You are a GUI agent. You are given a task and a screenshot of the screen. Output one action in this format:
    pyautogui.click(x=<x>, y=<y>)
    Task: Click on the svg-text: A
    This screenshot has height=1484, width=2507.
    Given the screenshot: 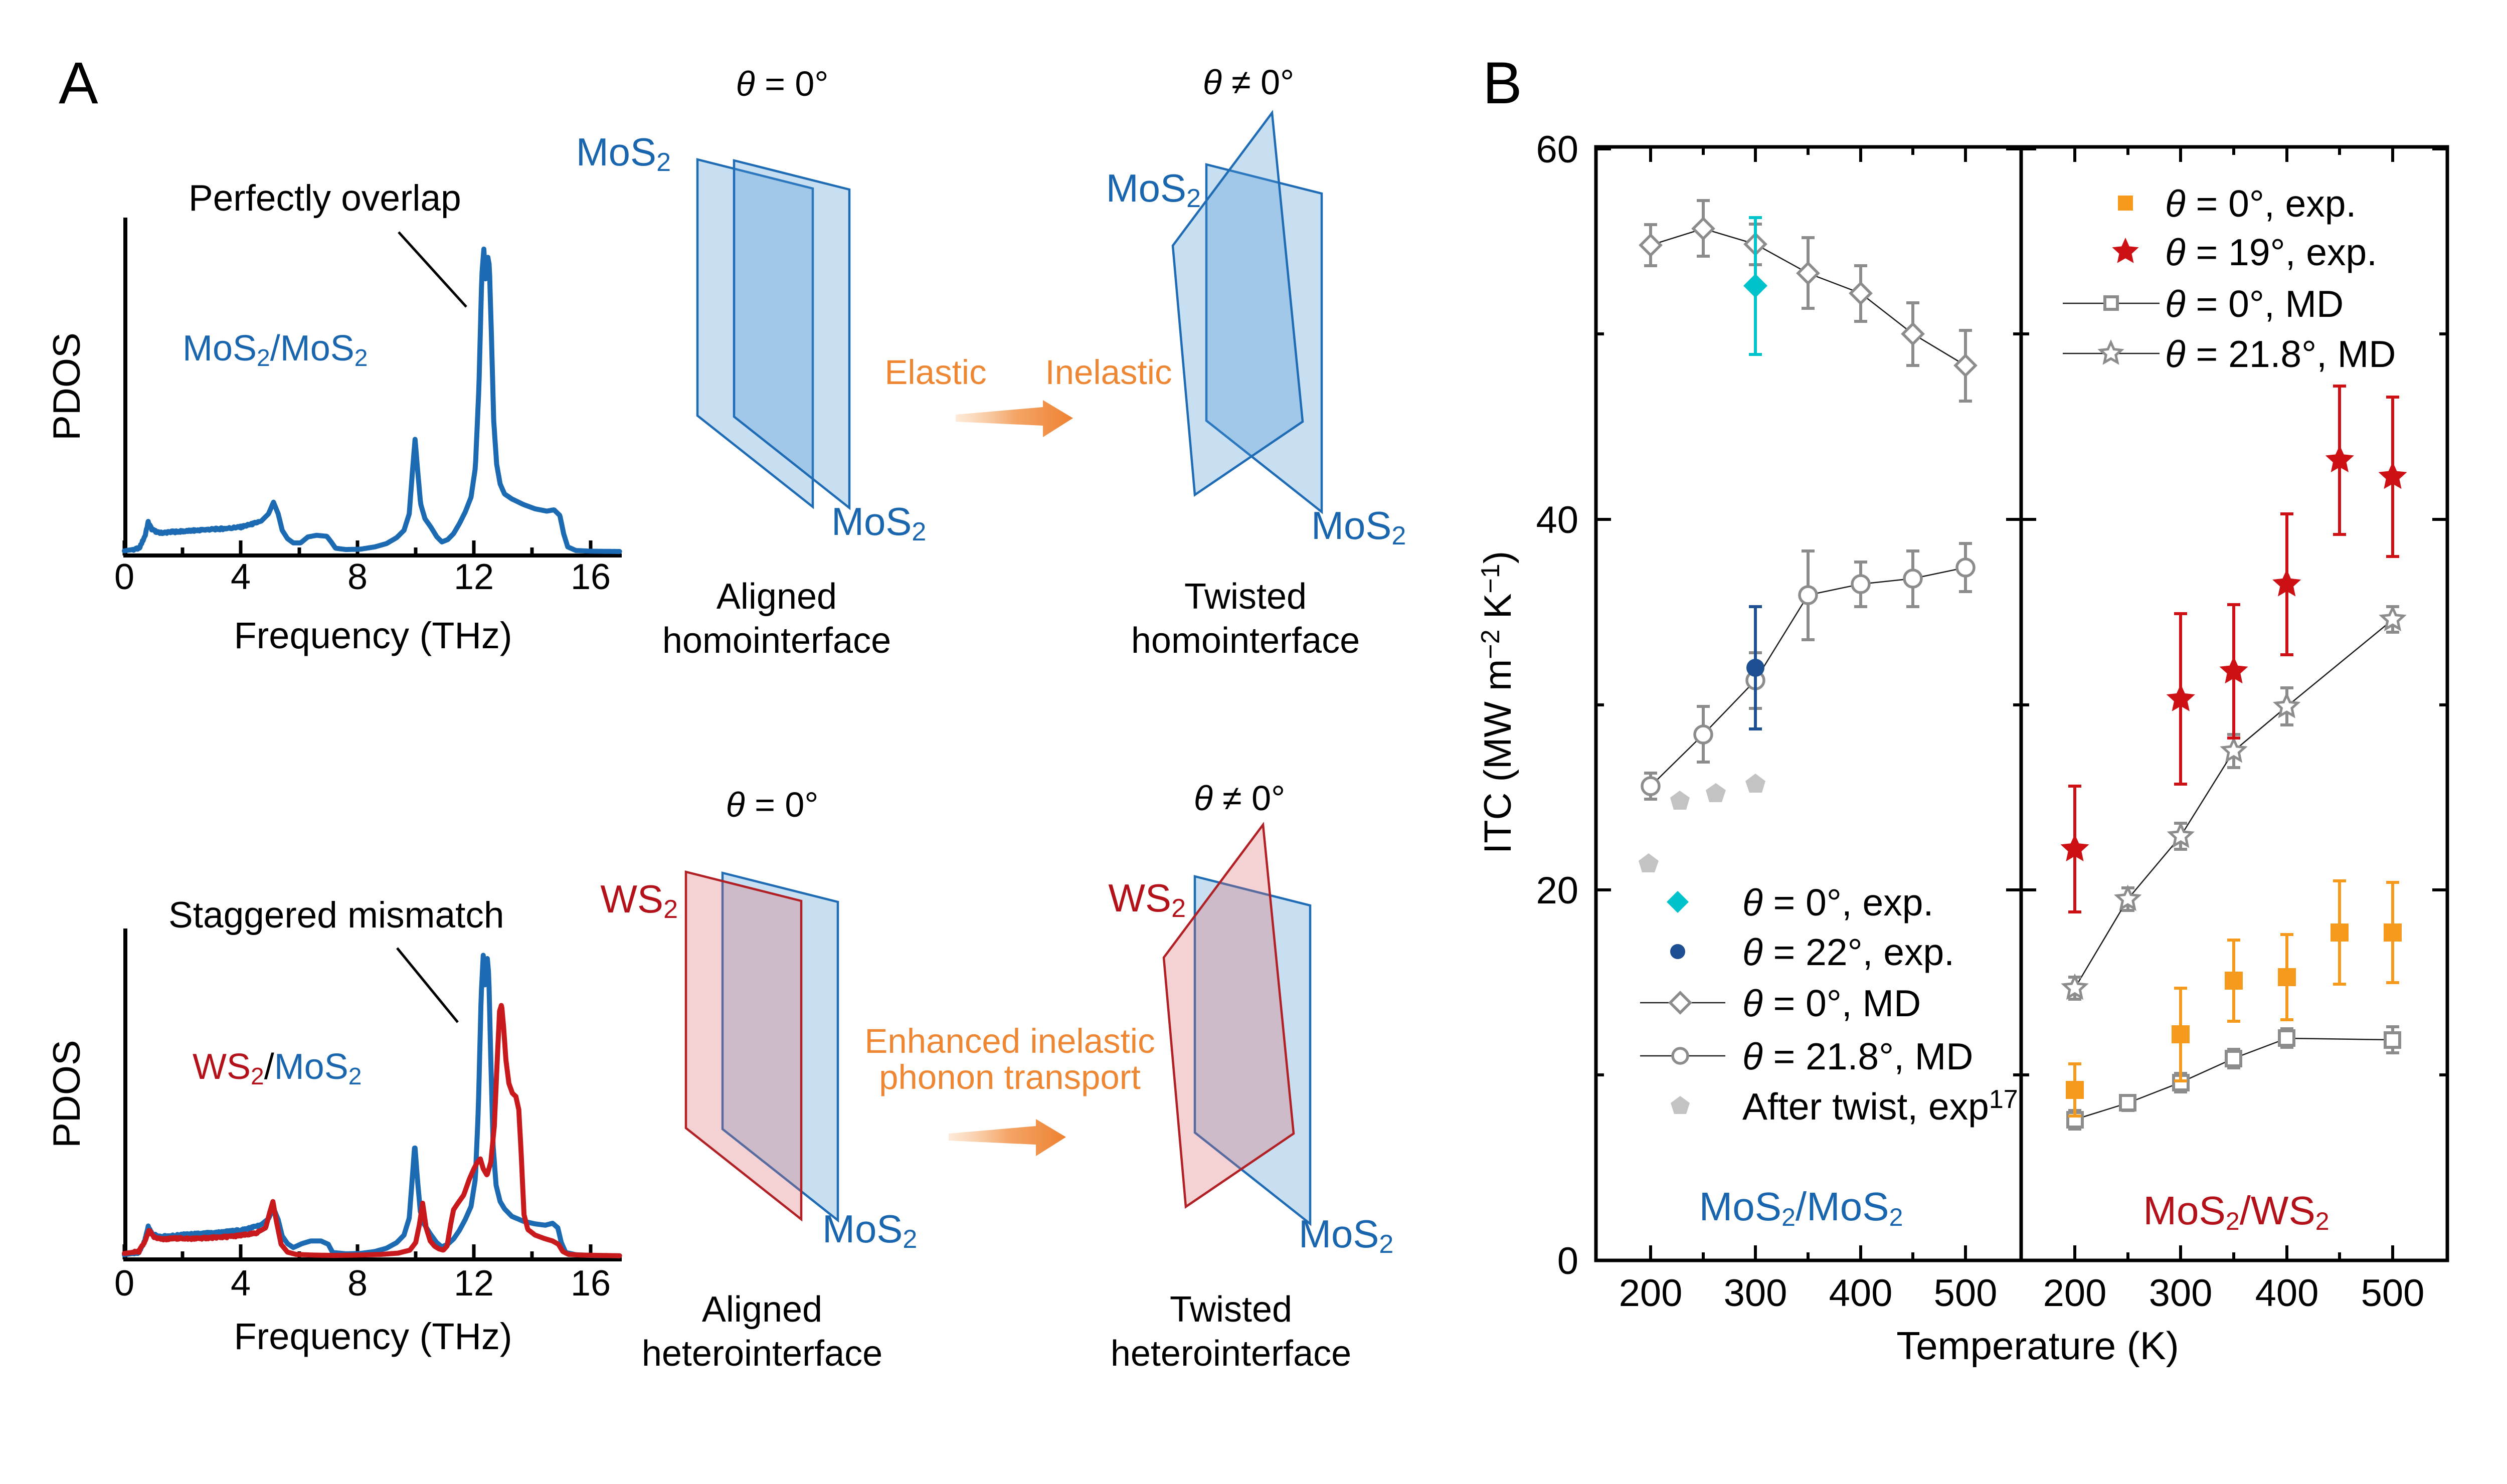 What is the action you would take?
    pyautogui.click(x=78, y=83)
    